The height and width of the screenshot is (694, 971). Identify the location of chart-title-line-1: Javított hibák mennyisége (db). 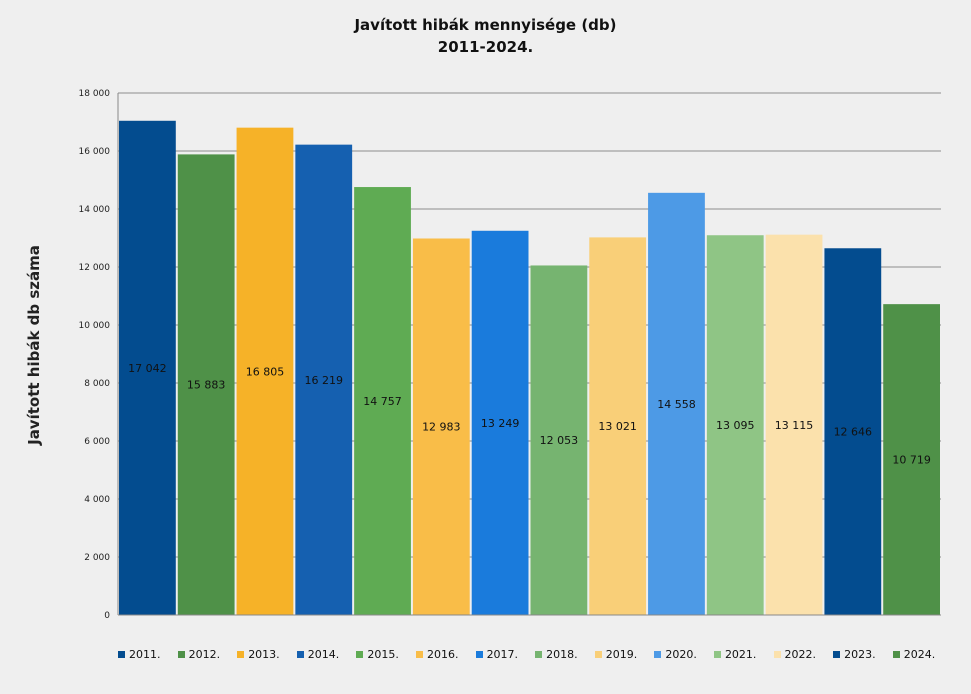
(485, 25).